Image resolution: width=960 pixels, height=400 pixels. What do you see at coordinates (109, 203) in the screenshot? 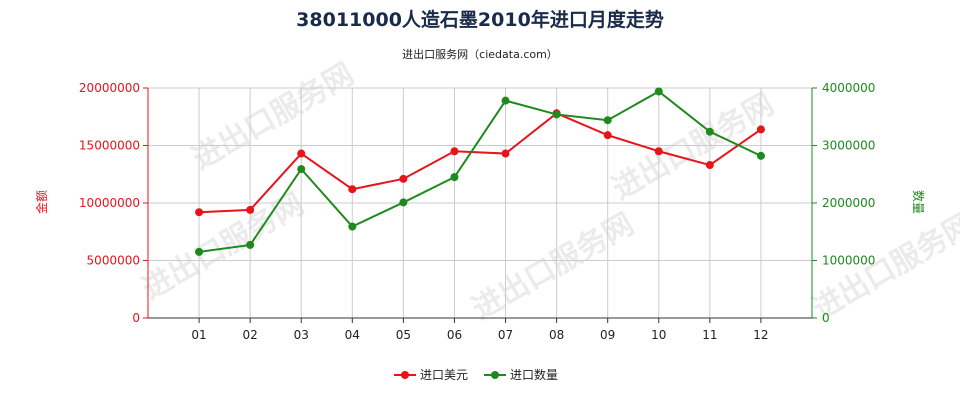
I see `left-axis-tick-label: 10000000` at bounding box center [109, 203].